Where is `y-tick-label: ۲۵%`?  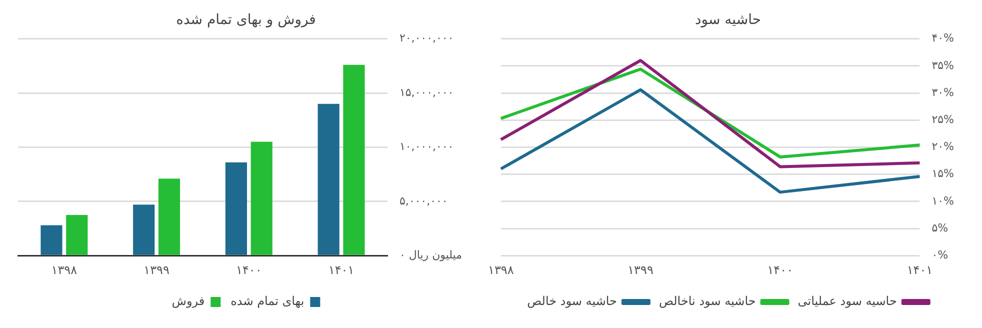 y-tick-label: ۲۵% is located at coordinates (943, 119).